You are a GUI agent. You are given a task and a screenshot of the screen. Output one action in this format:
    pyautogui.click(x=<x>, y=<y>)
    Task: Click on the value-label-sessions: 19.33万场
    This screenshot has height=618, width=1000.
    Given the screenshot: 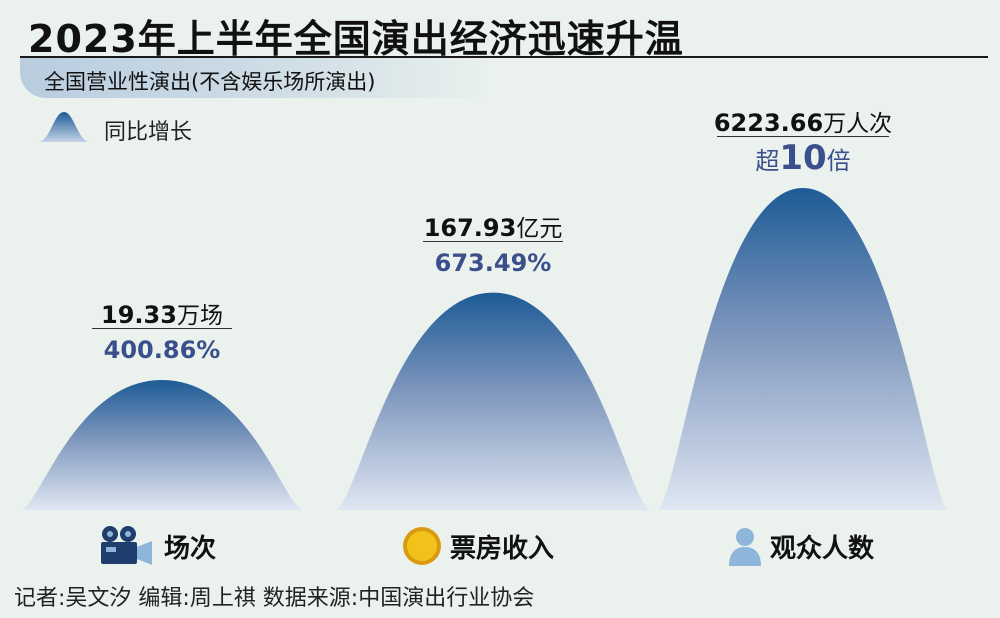 What is the action you would take?
    pyautogui.click(x=162, y=313)
    